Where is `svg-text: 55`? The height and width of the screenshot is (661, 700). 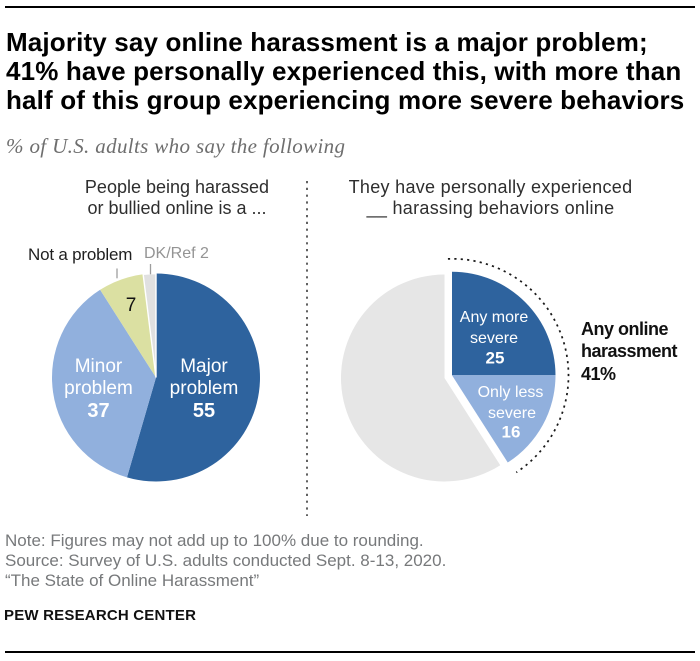
svg-text: 55 is located at coordinates (204, 411).